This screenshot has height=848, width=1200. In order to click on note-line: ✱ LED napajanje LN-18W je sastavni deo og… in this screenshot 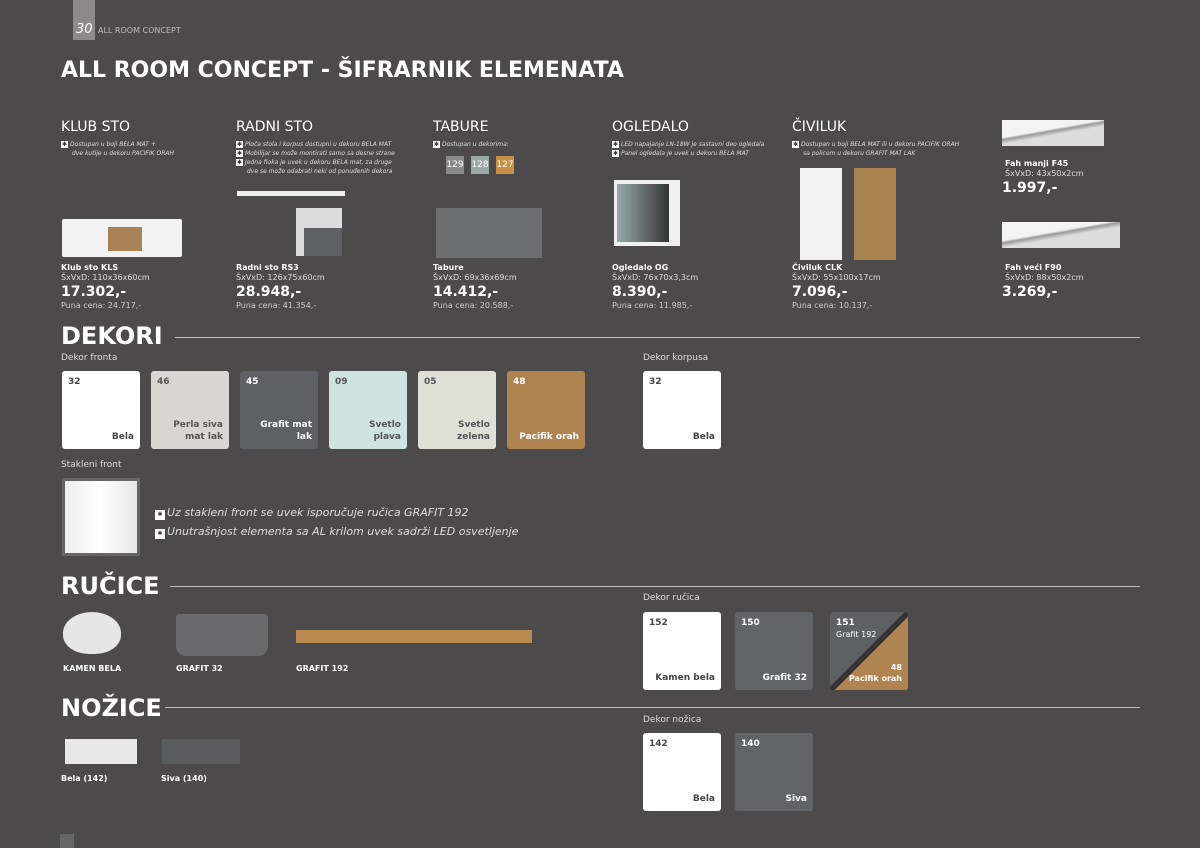, I will do `click(688, 144)`.